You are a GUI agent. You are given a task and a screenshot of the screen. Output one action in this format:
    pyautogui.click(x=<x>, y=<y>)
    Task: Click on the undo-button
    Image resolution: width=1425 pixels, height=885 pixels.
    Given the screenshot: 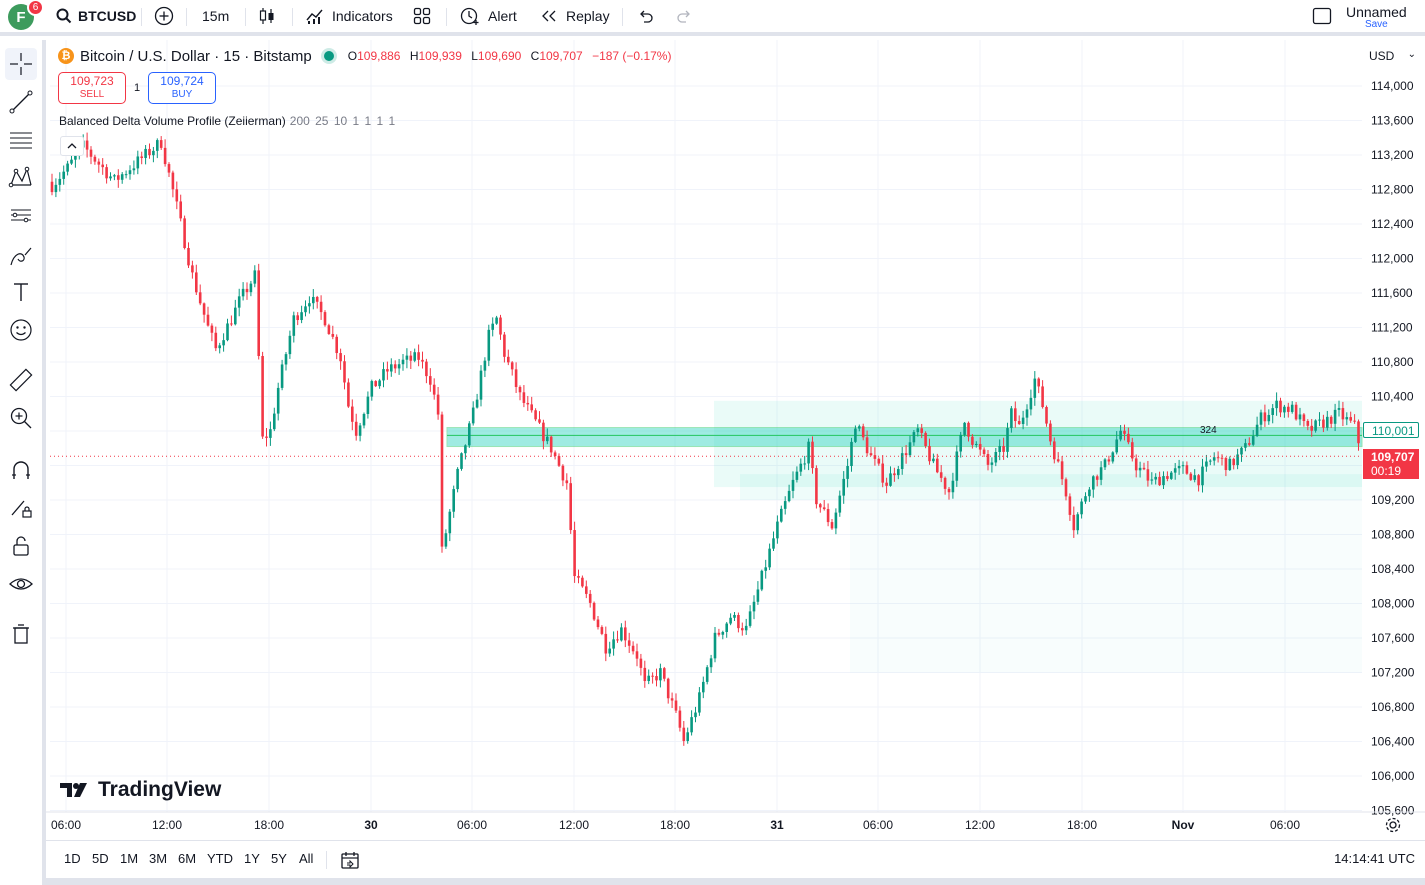 What is the action you would take?
    pyautogui.click(x=646, y=16)
    